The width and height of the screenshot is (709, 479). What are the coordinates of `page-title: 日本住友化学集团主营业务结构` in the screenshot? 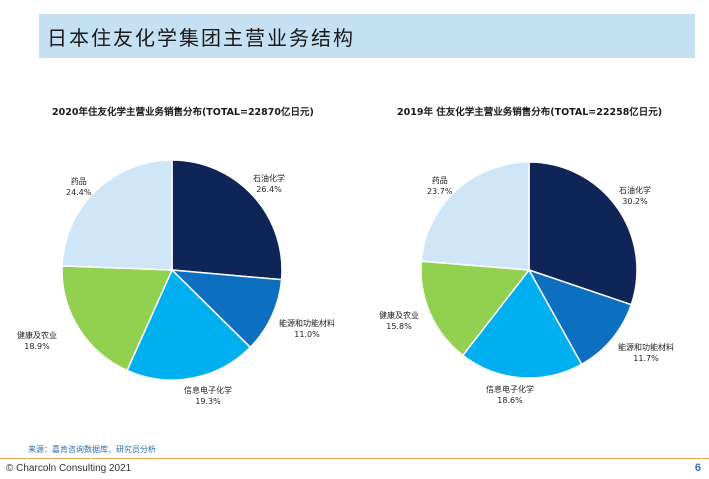 It's located at (201, 38).